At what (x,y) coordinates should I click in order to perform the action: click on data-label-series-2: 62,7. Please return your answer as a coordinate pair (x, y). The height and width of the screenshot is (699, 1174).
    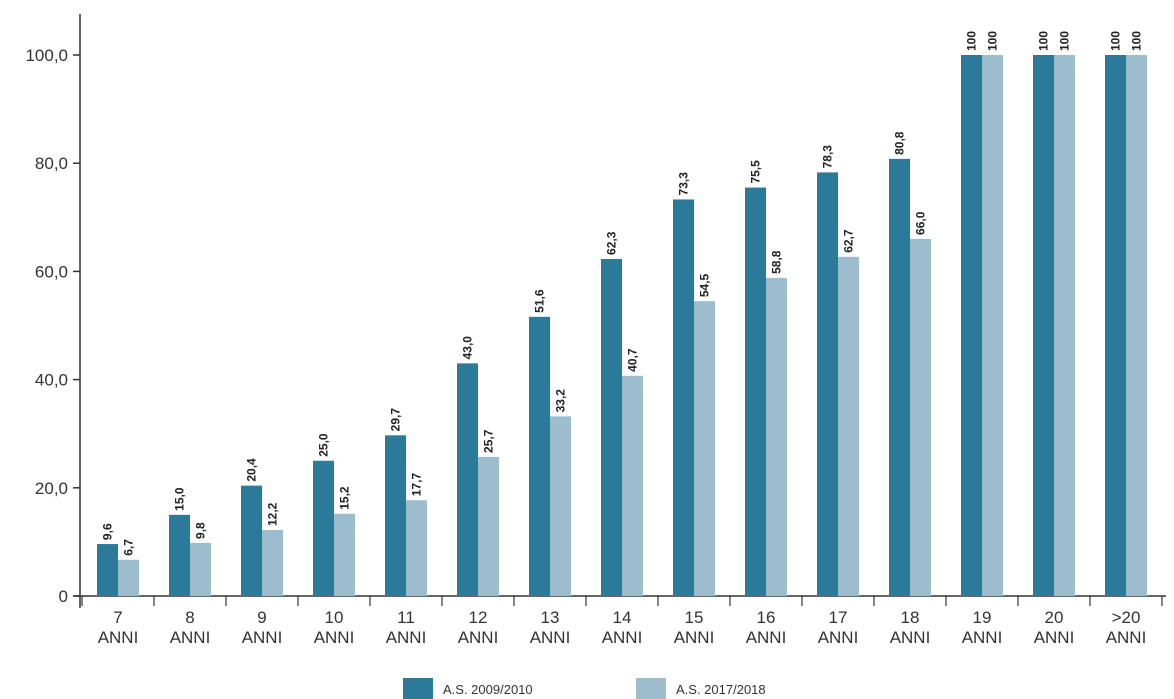
    Looking at the image, I should click on (849, 241).